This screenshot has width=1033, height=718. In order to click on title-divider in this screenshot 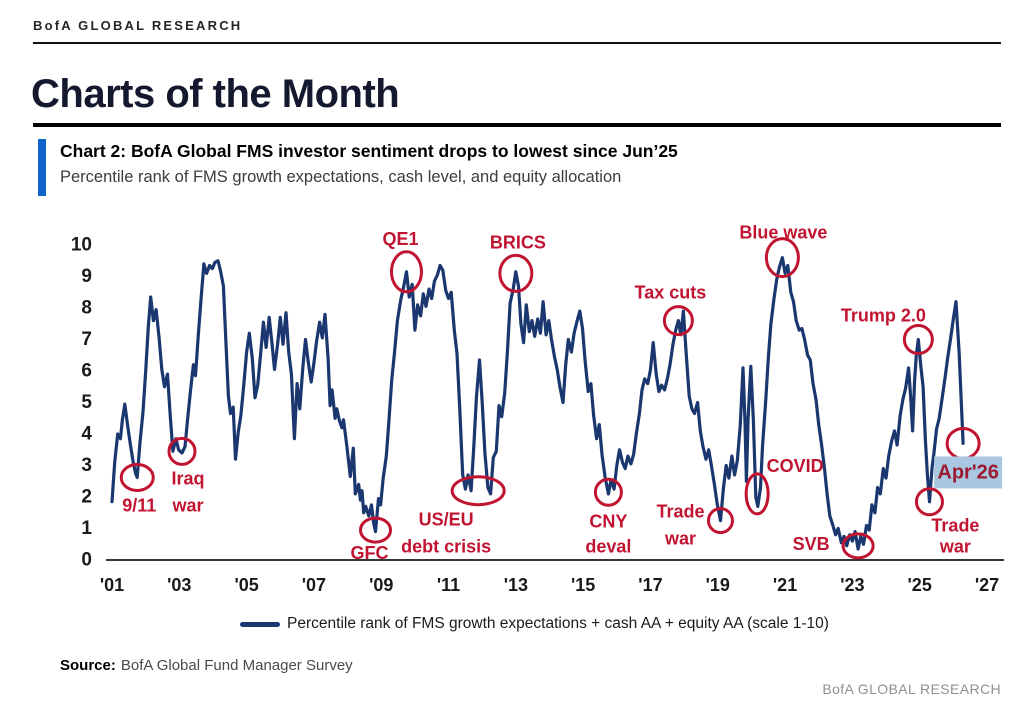, I will do `click(517, 125)`.